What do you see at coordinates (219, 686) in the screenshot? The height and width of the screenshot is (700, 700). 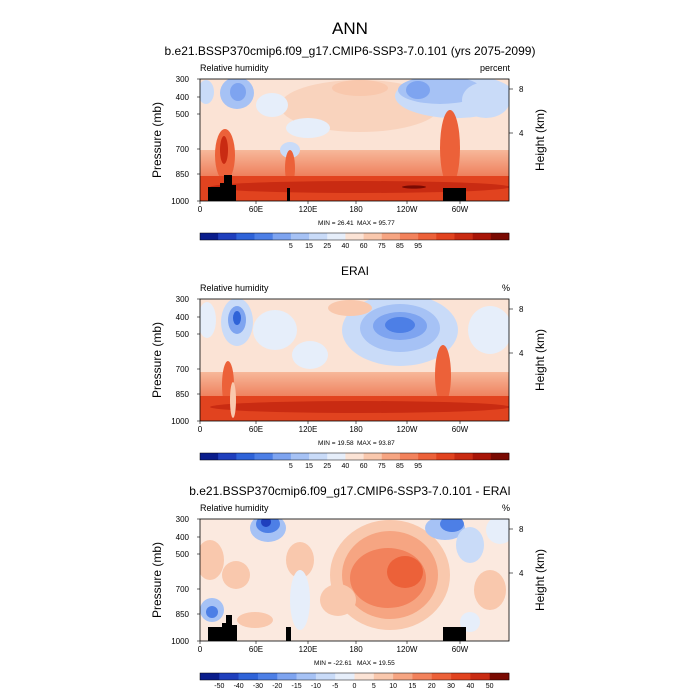 I see `colorbar-label: -50` at bounding box center [219, 686].